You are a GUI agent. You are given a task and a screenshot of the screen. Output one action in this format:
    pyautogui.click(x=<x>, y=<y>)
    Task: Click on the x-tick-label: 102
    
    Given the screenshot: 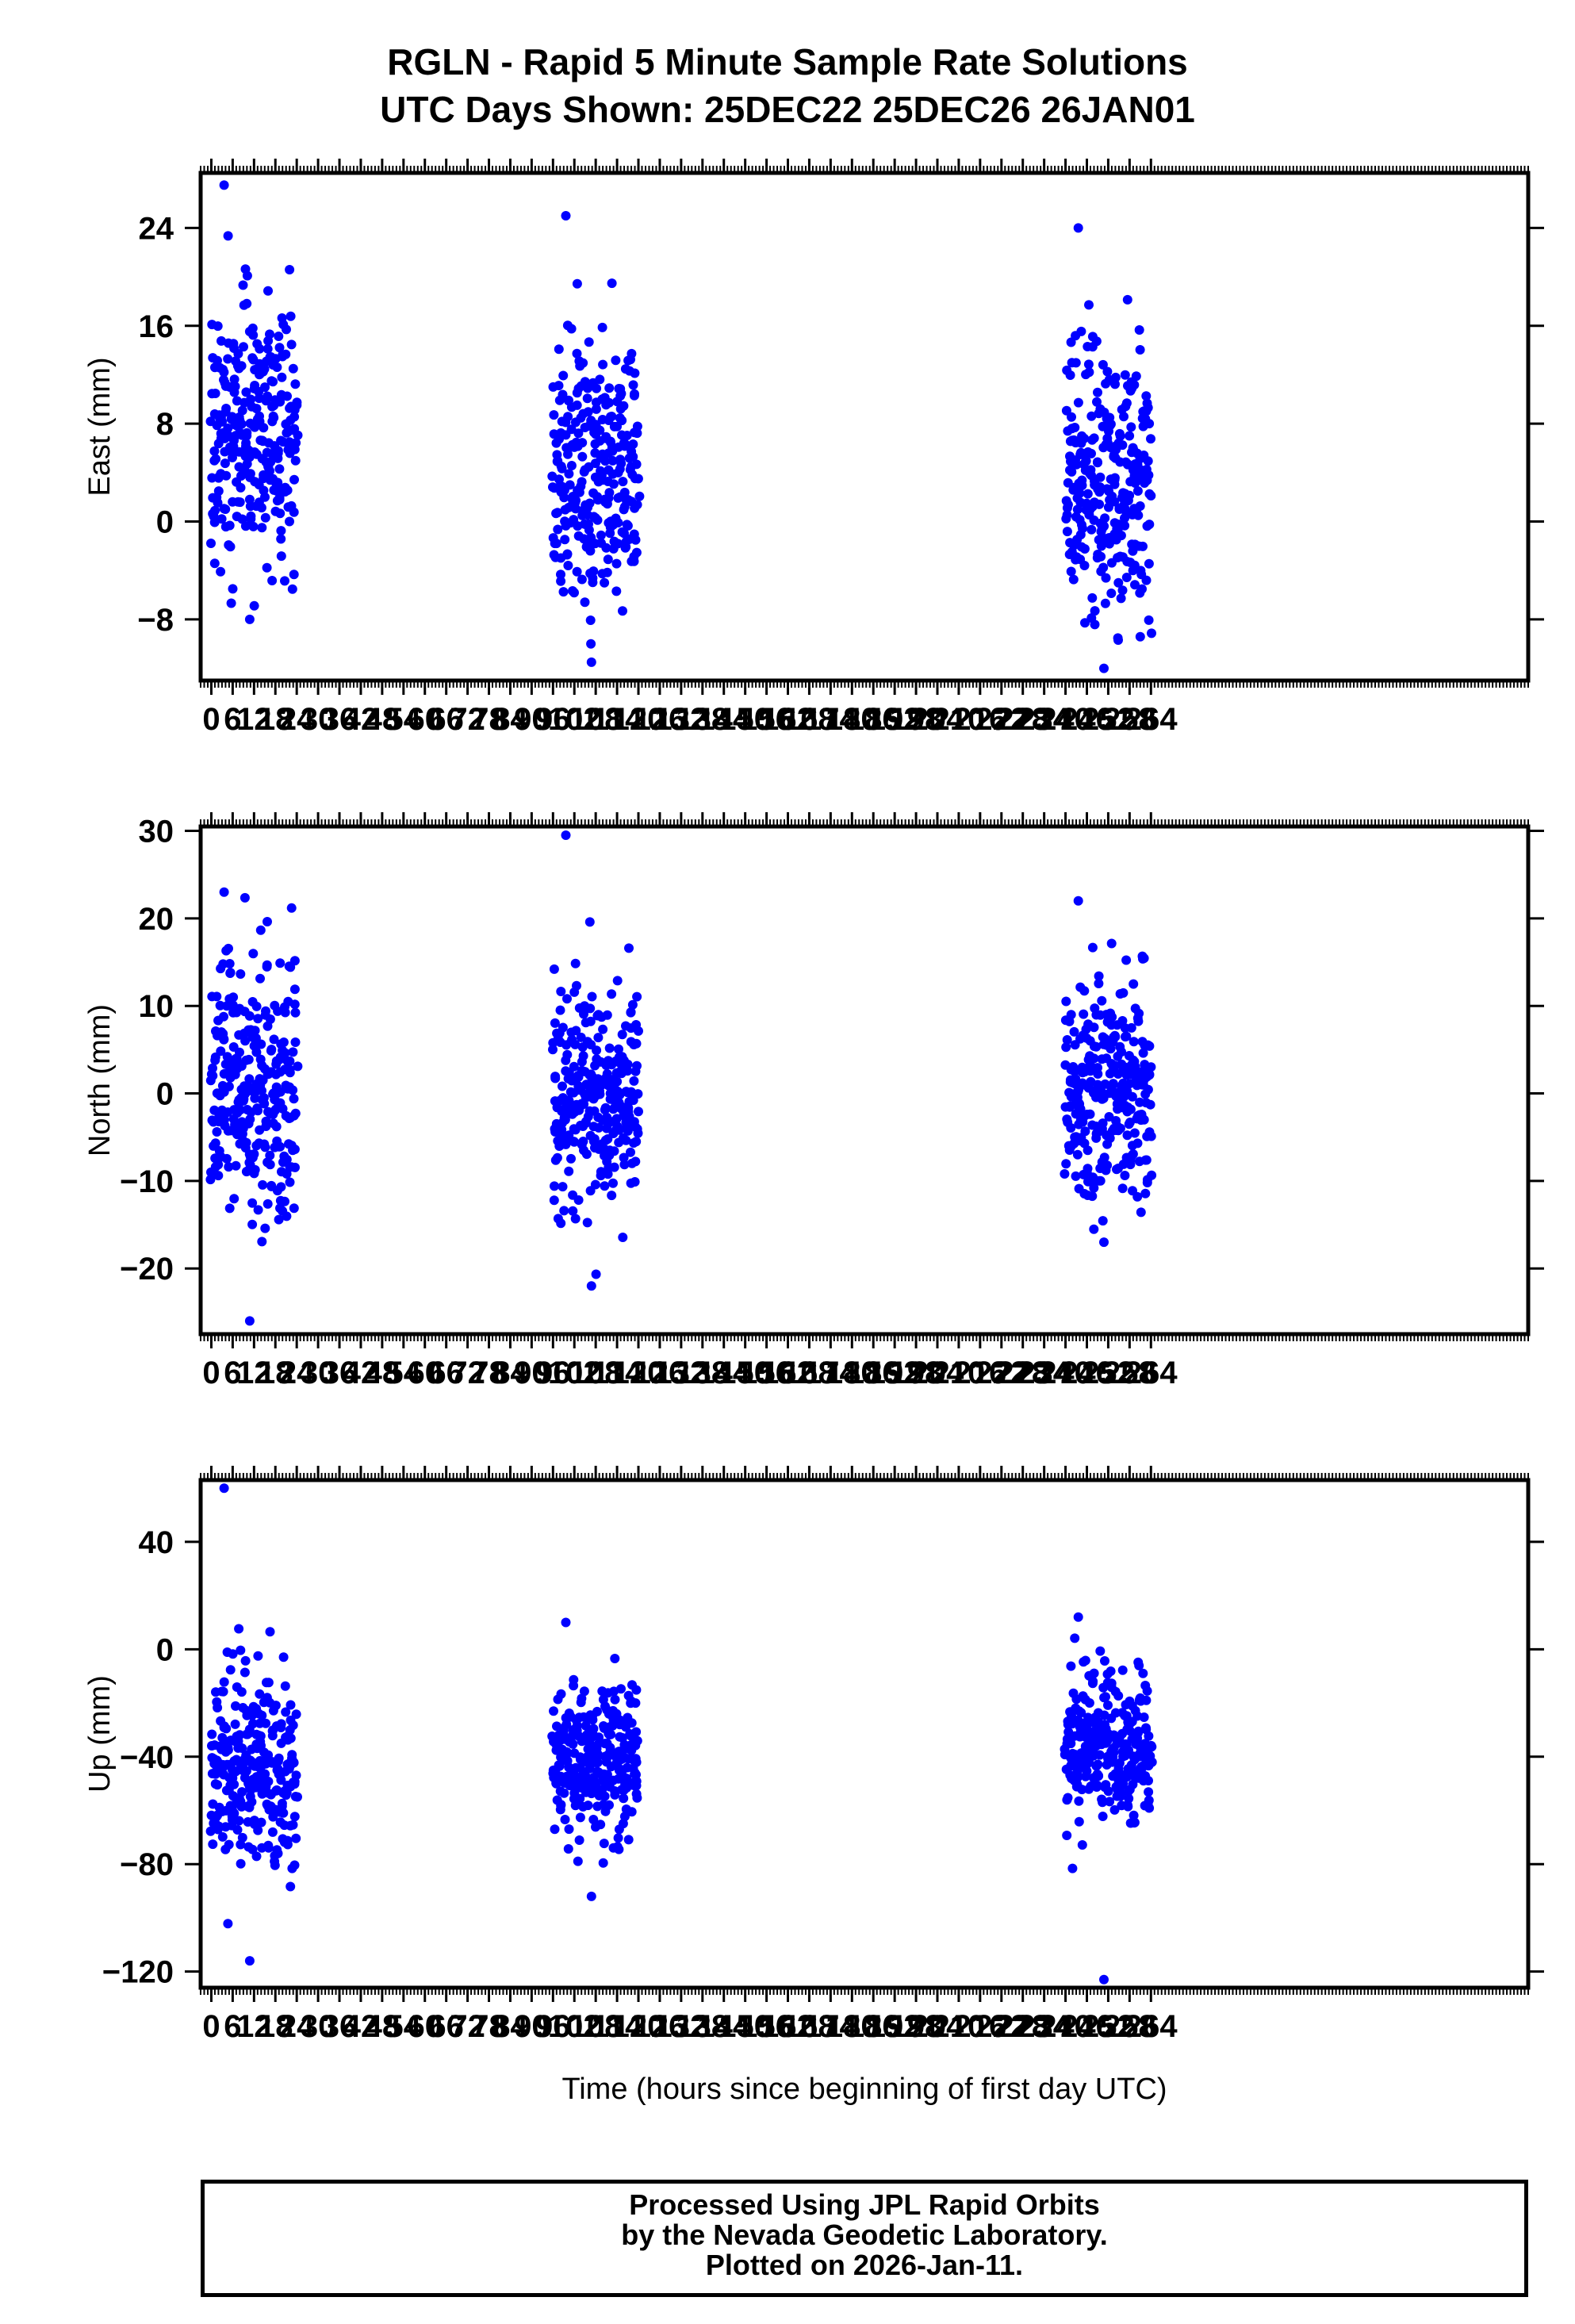 What is the action you would take?
    pyautogui.click(x=575, y=1373)
    